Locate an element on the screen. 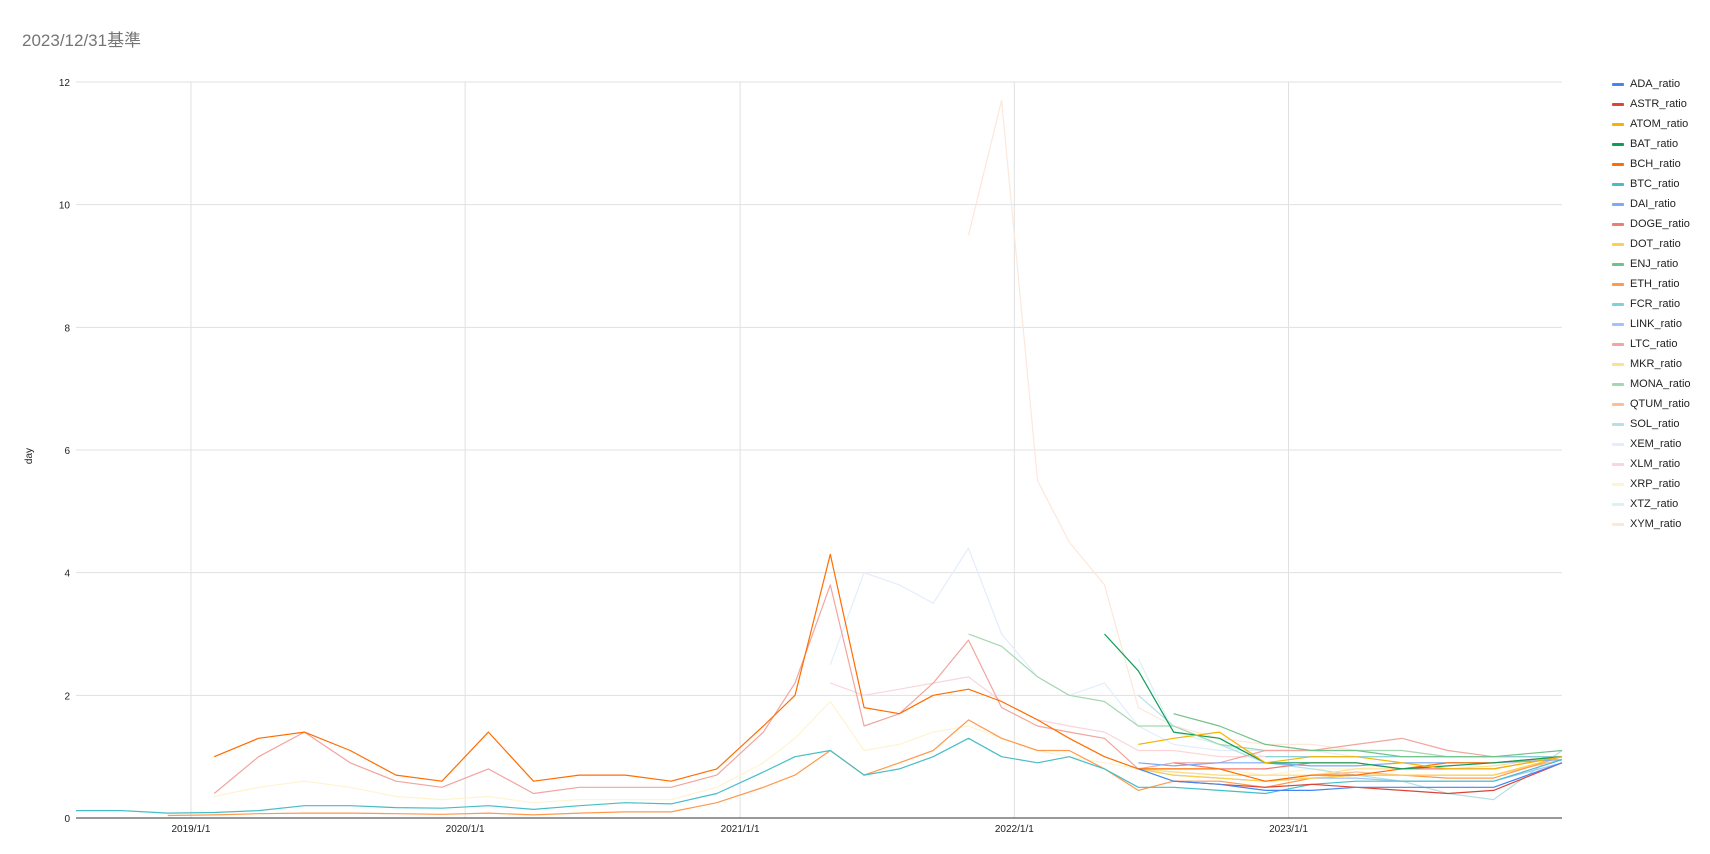 This screenshot has height=854, width=1710. legend-item: MKR_ratio is located at coordinates (1651, 364).